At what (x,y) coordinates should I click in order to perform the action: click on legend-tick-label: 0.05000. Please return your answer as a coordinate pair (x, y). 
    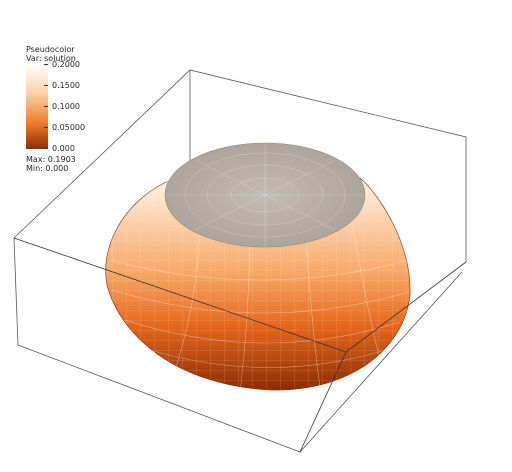
    Looking at the image, I should click on (69, 127).